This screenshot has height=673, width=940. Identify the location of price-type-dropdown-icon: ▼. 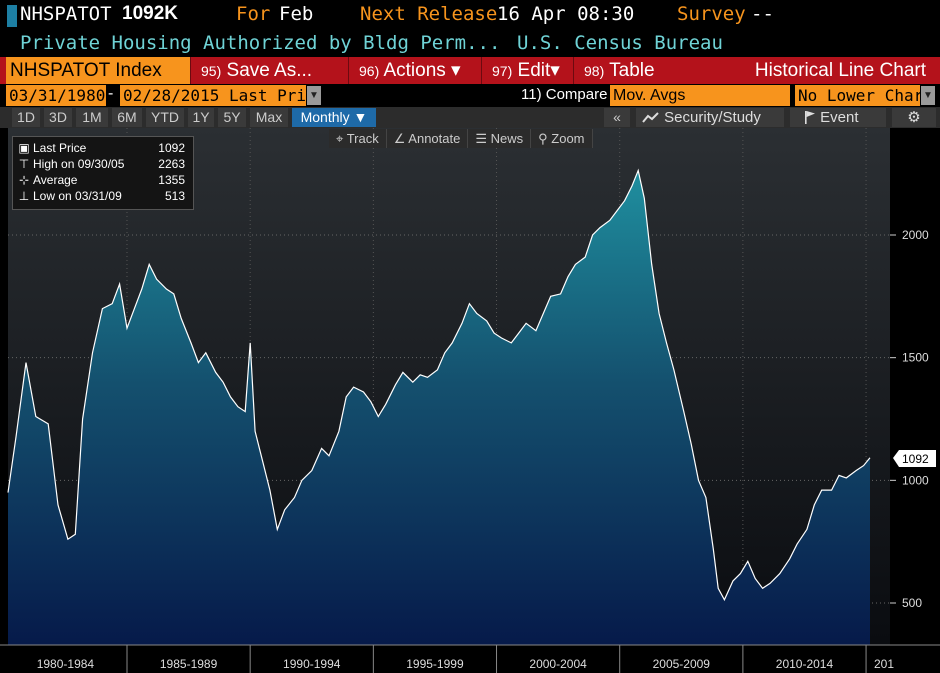
(314, 95).